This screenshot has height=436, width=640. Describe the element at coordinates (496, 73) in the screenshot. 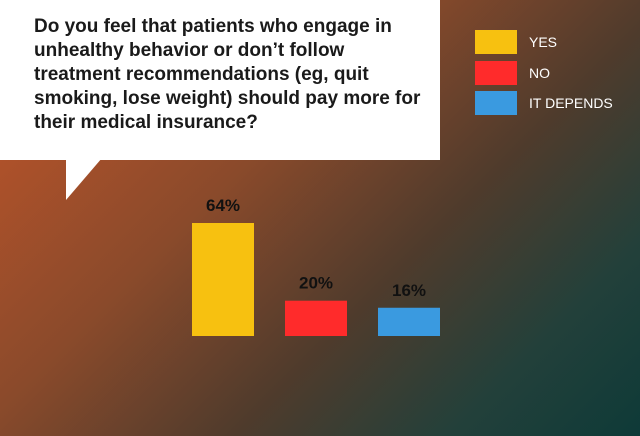

I see `legend-swatch-no` at that location.